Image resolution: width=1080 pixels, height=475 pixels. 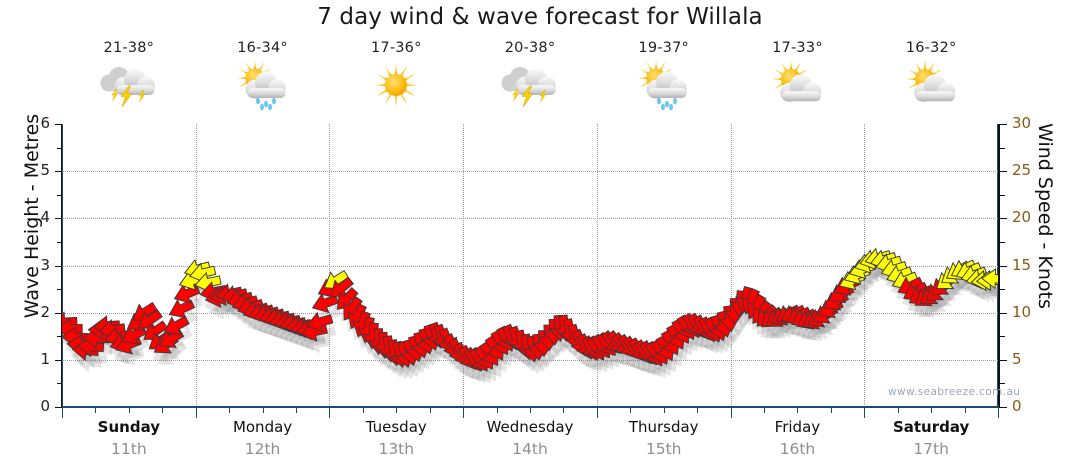 I want to click on day-footer-sunday: Sunday 11th, so click(x=129, y=438).